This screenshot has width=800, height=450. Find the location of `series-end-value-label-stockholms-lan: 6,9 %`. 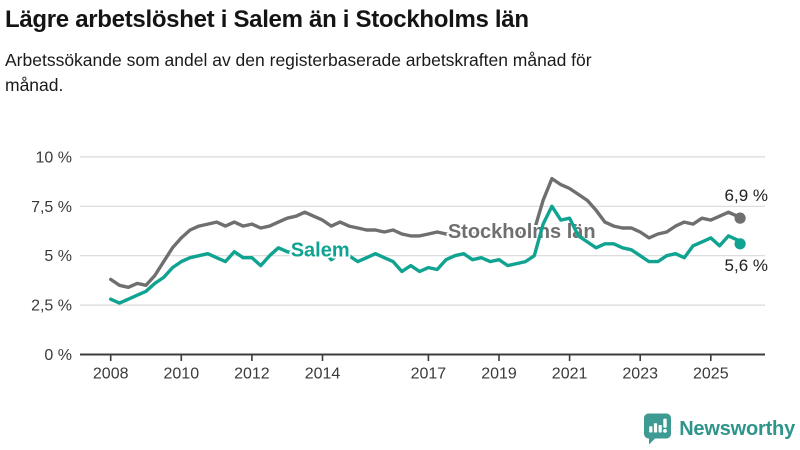

series-end-value-label-stockholms-lan: 6,9 % is located at coordinates (746, 195).